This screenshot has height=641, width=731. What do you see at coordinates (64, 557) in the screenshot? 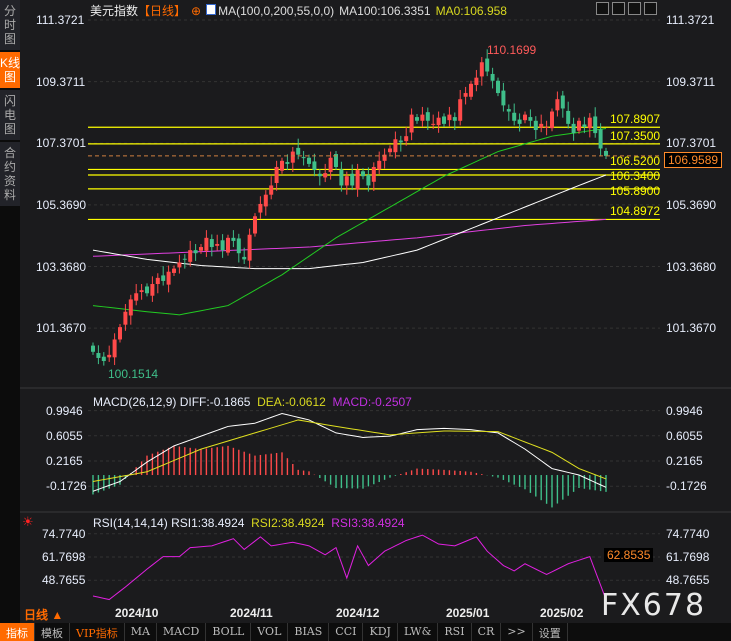
I see `rsi-tick: 61.7698` at bounding box center [64, 557].